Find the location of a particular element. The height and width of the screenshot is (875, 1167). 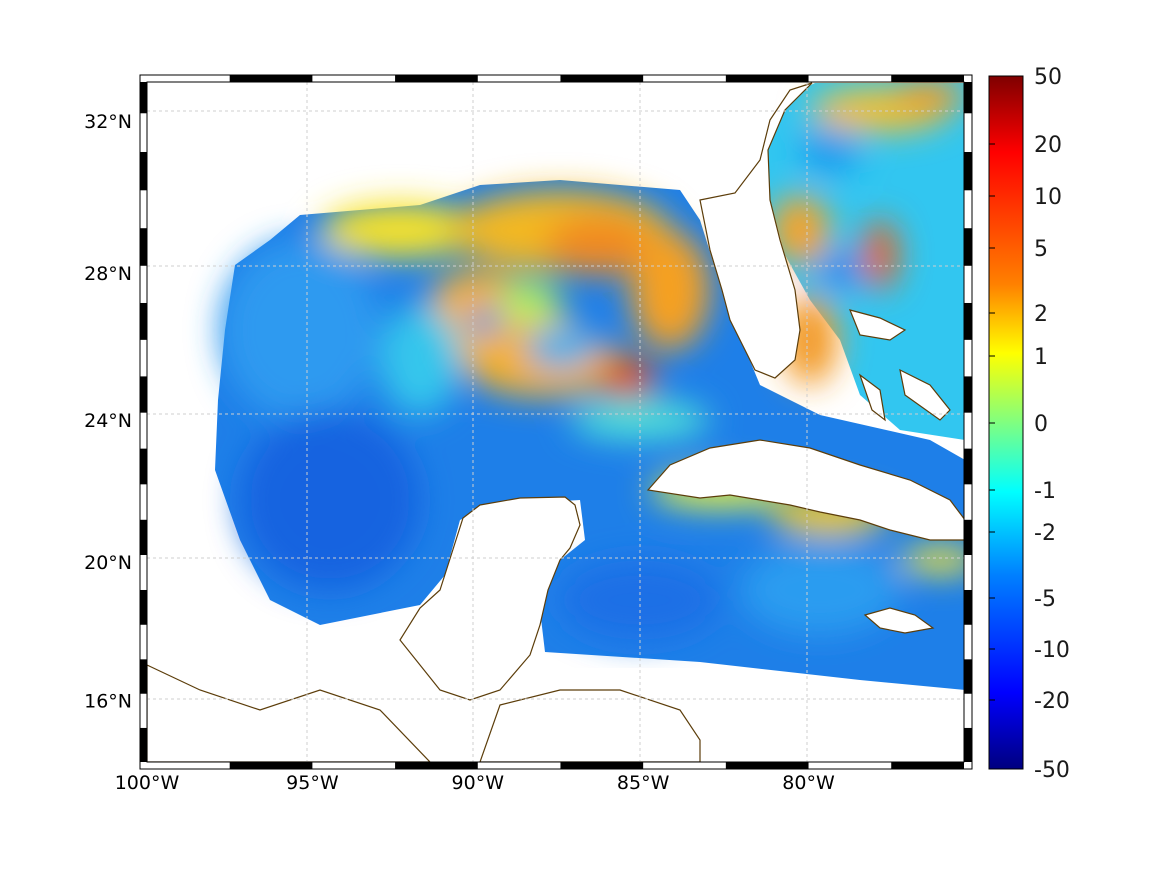

colorbar-tick-label: 10 is located at coordinates (1048, 197).